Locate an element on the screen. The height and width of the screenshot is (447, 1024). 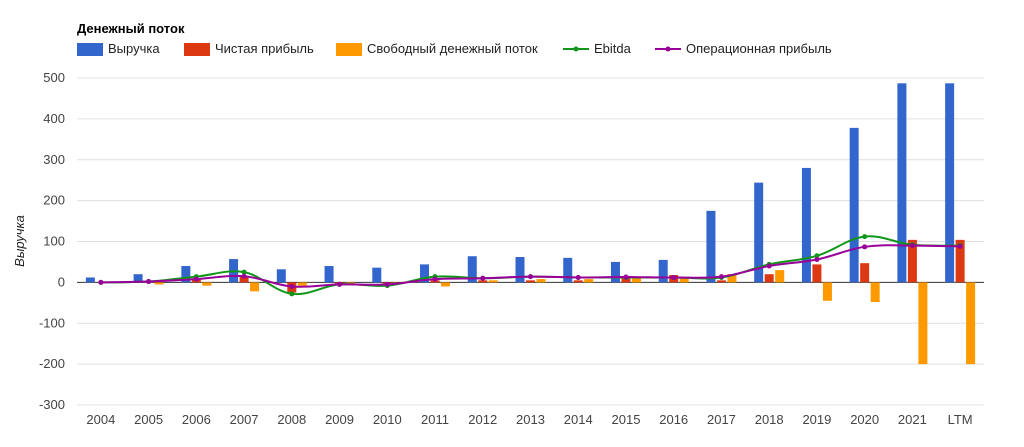
legend-item: Чистая прибыль is located at coordinates (249, 48).